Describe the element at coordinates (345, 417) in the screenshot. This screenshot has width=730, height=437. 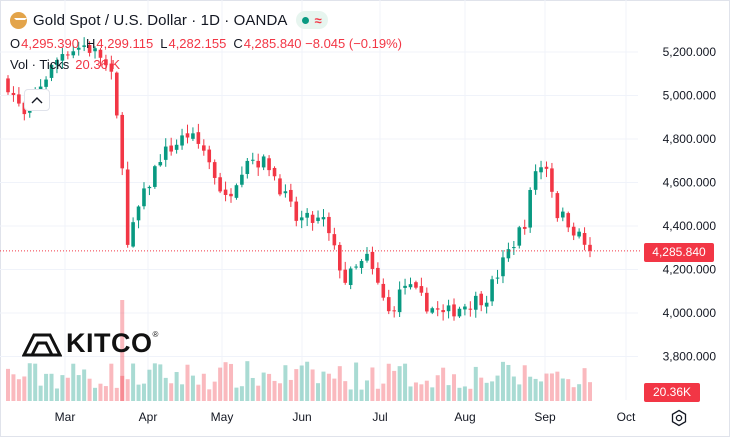
I see `x-axis: Mar Apr May Jun Jul Aug Sep Oct` at that location.